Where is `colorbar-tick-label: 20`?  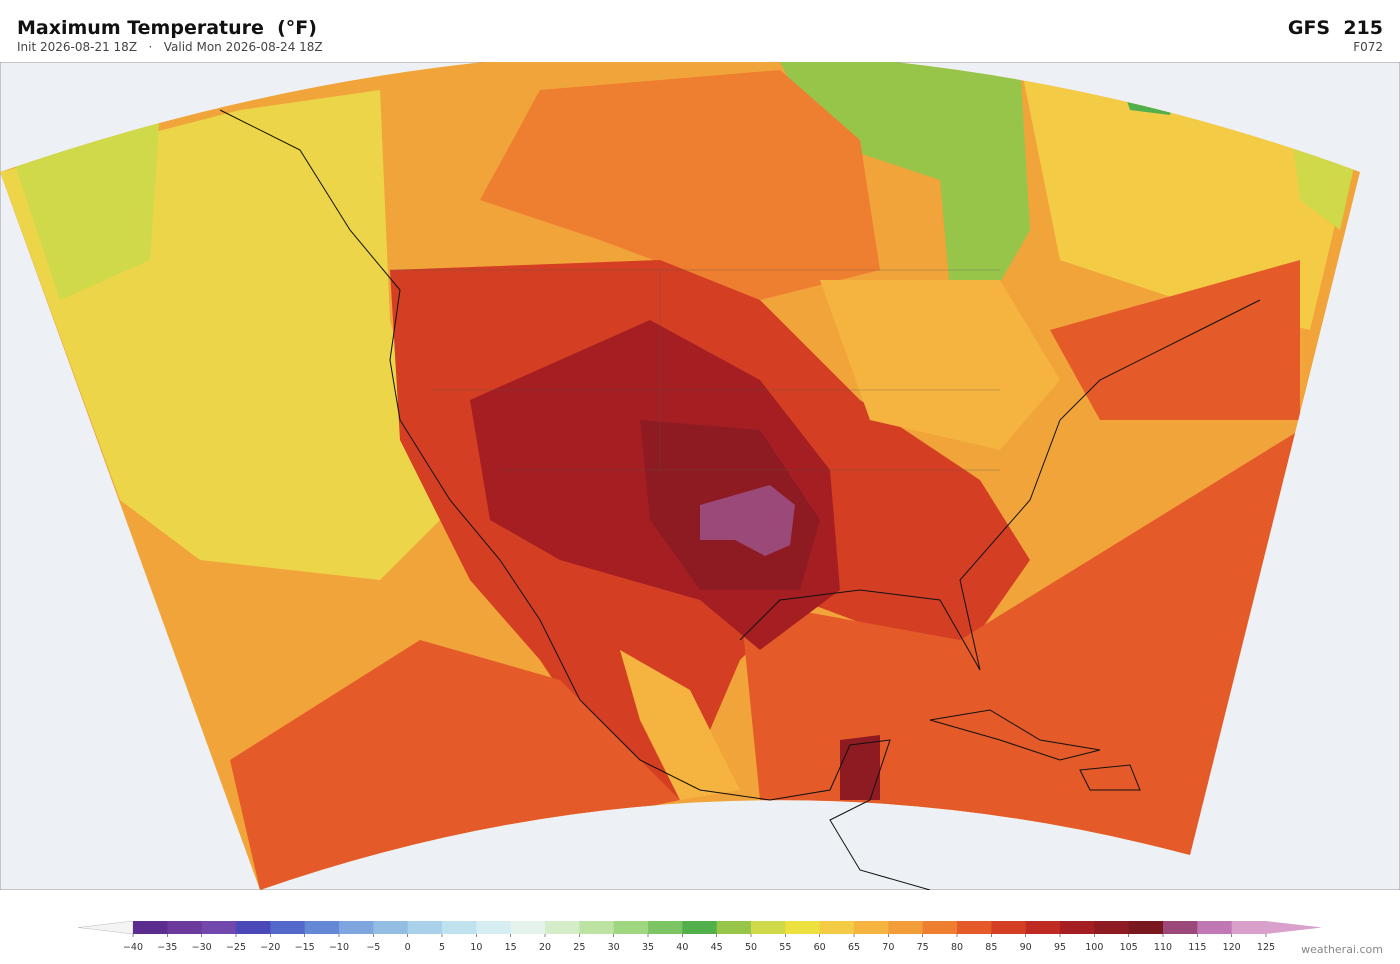 colorbar-tick-label: 20 is located at coordinates (545, 947).